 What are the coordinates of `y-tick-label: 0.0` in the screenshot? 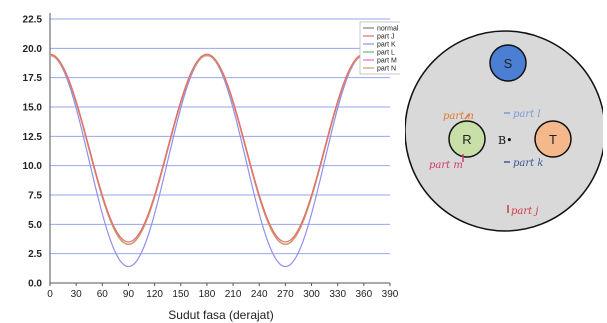 It's located at (35, 284).